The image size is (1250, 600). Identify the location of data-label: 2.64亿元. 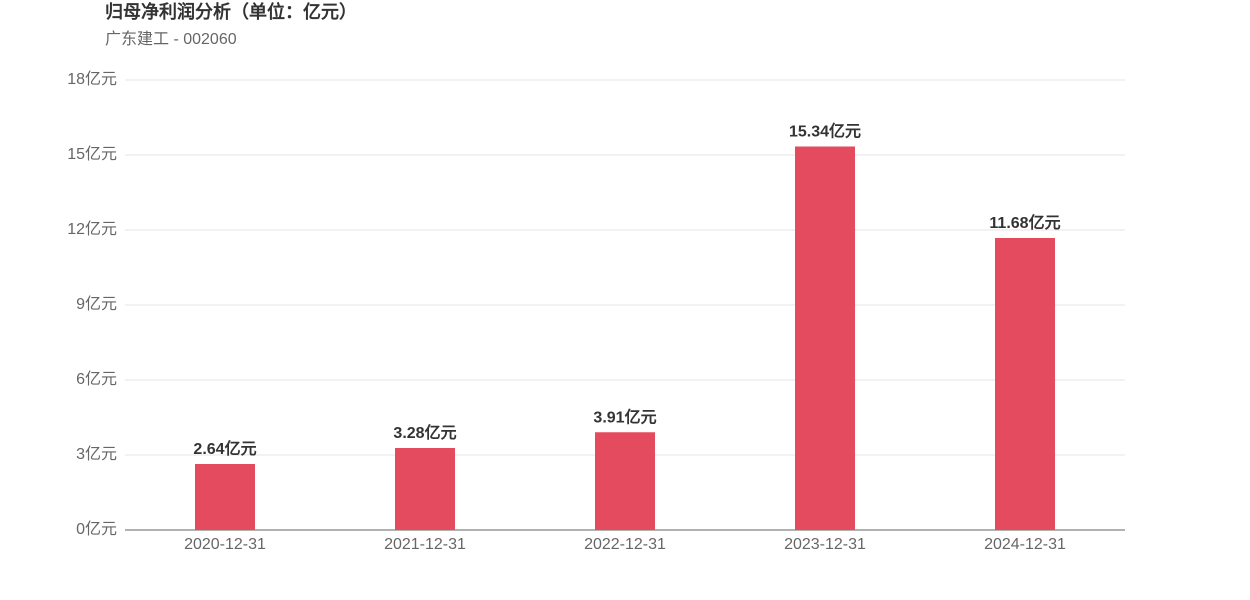
(224, 448).